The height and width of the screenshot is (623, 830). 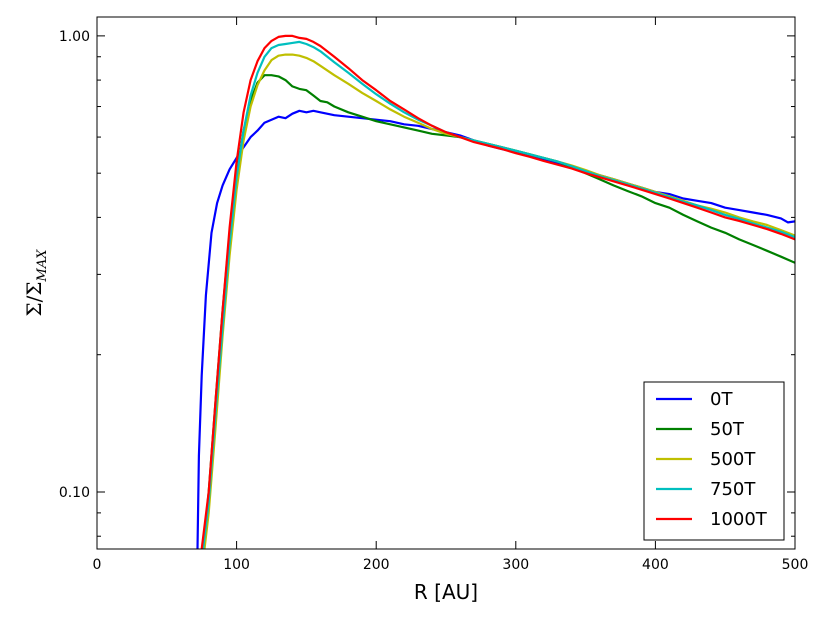 What do you see at coordinates (721, 399) in the screenshot?
I see `legend-entry-label: 0T` at bounding box center [721, 399].